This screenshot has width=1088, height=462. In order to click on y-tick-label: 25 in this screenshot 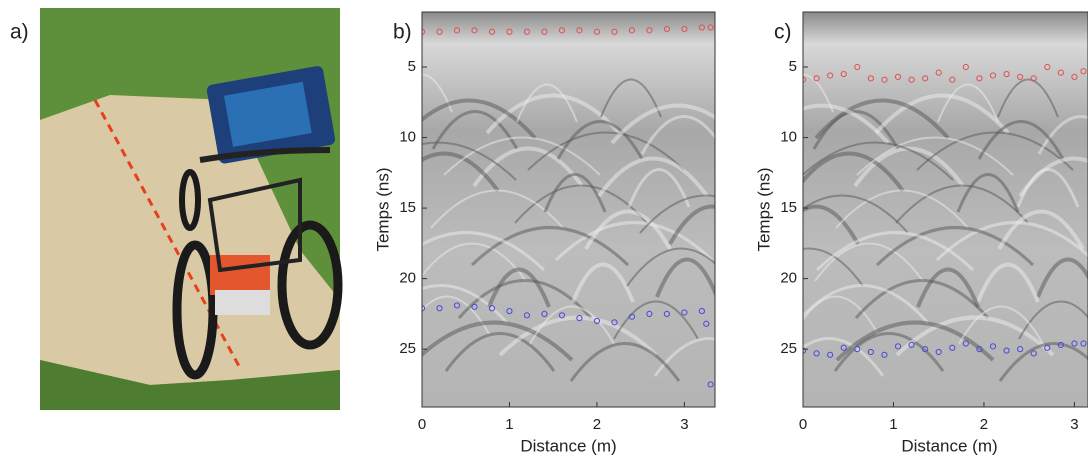, I will do `click(407, 348)`.